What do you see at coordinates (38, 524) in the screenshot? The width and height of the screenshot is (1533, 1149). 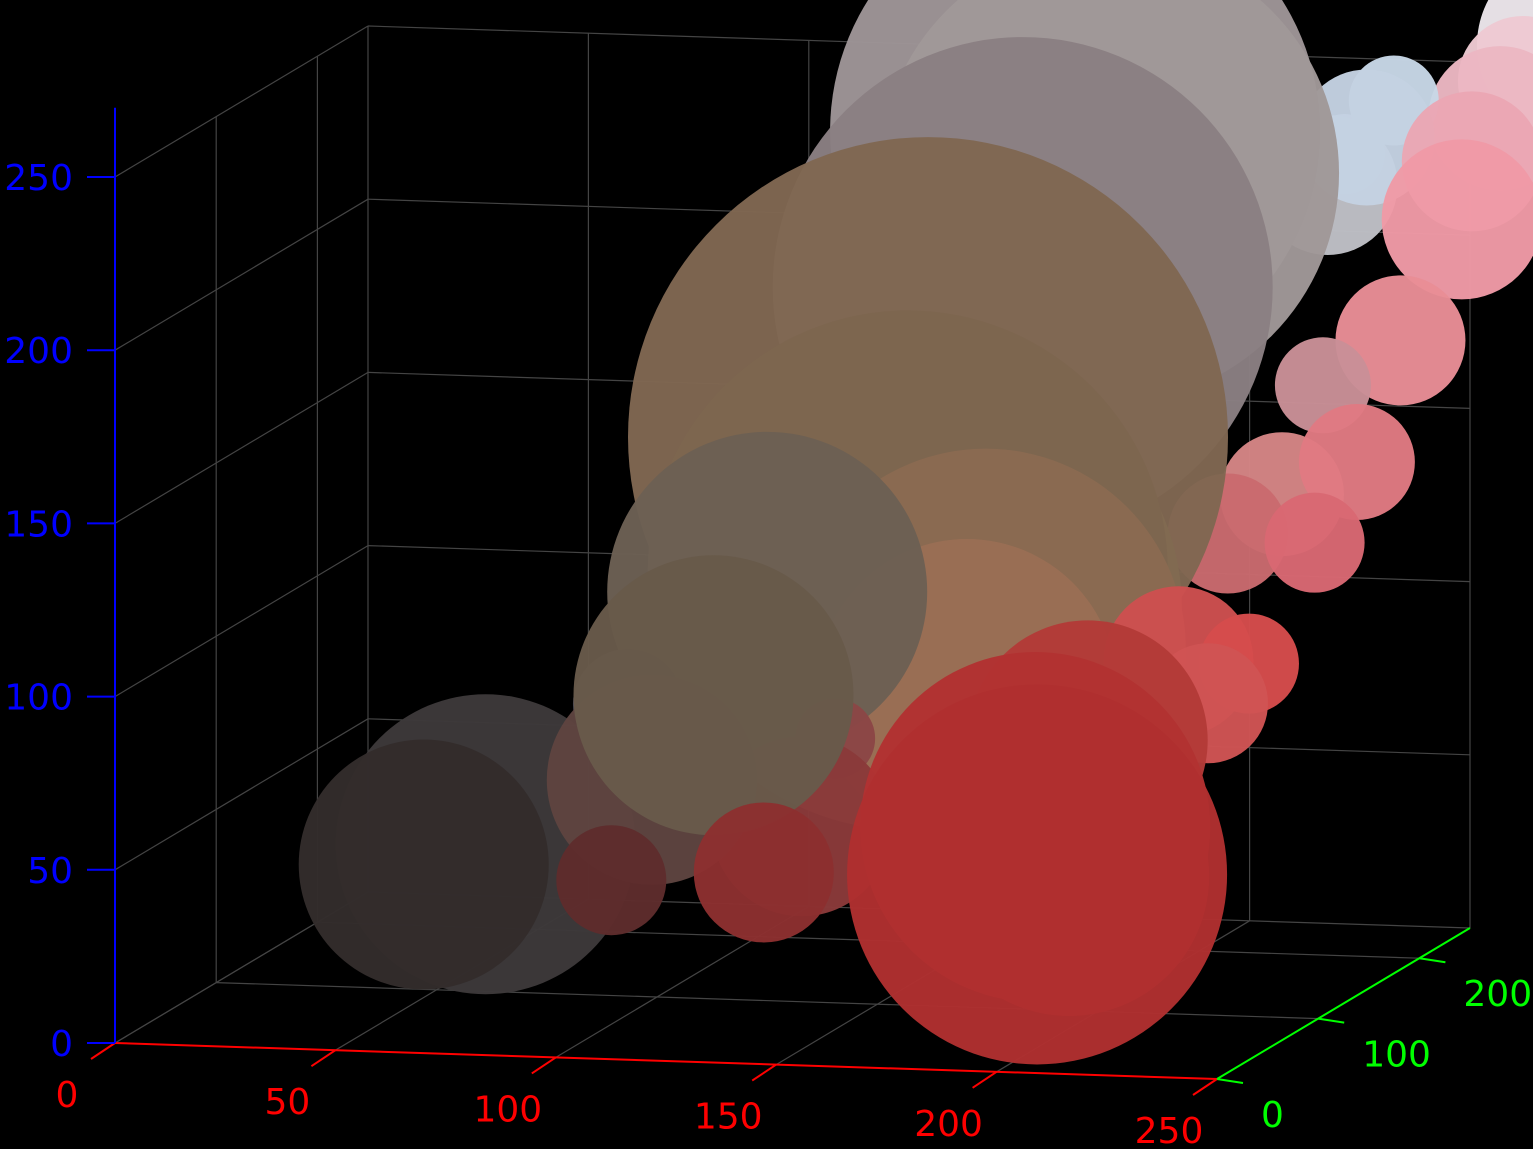 I see `z-tick-label-3: 150` at bounding box center [38, 524].